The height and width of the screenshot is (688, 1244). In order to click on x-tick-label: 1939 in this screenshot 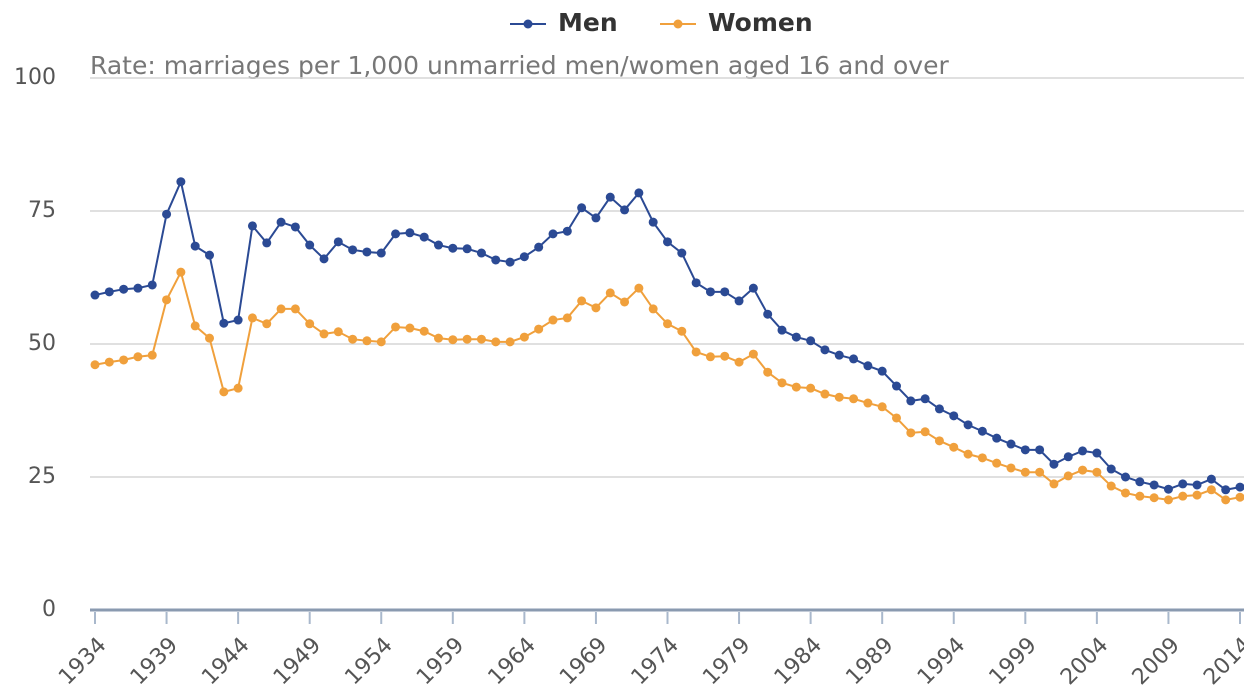, I will do `click(154, 660)`.